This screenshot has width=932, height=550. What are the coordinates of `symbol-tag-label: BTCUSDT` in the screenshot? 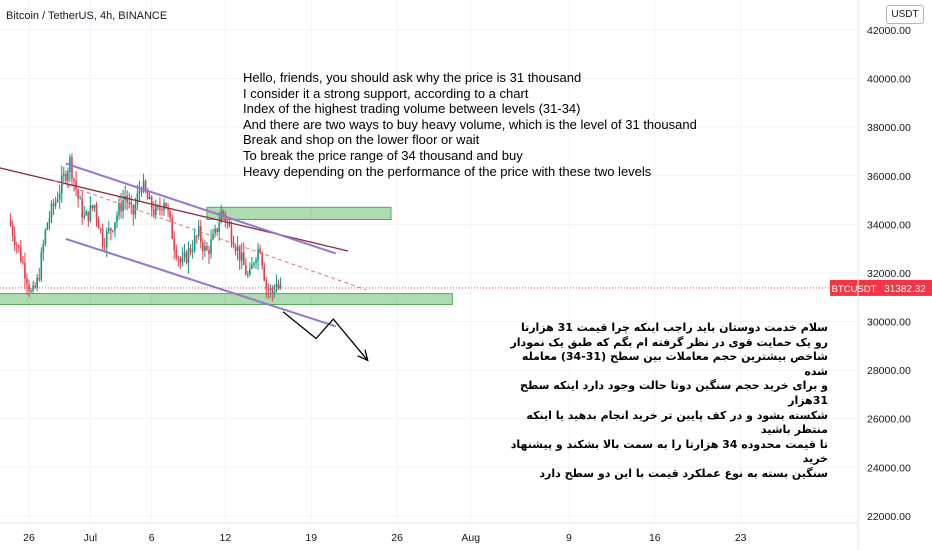 It's located at (854, 289).